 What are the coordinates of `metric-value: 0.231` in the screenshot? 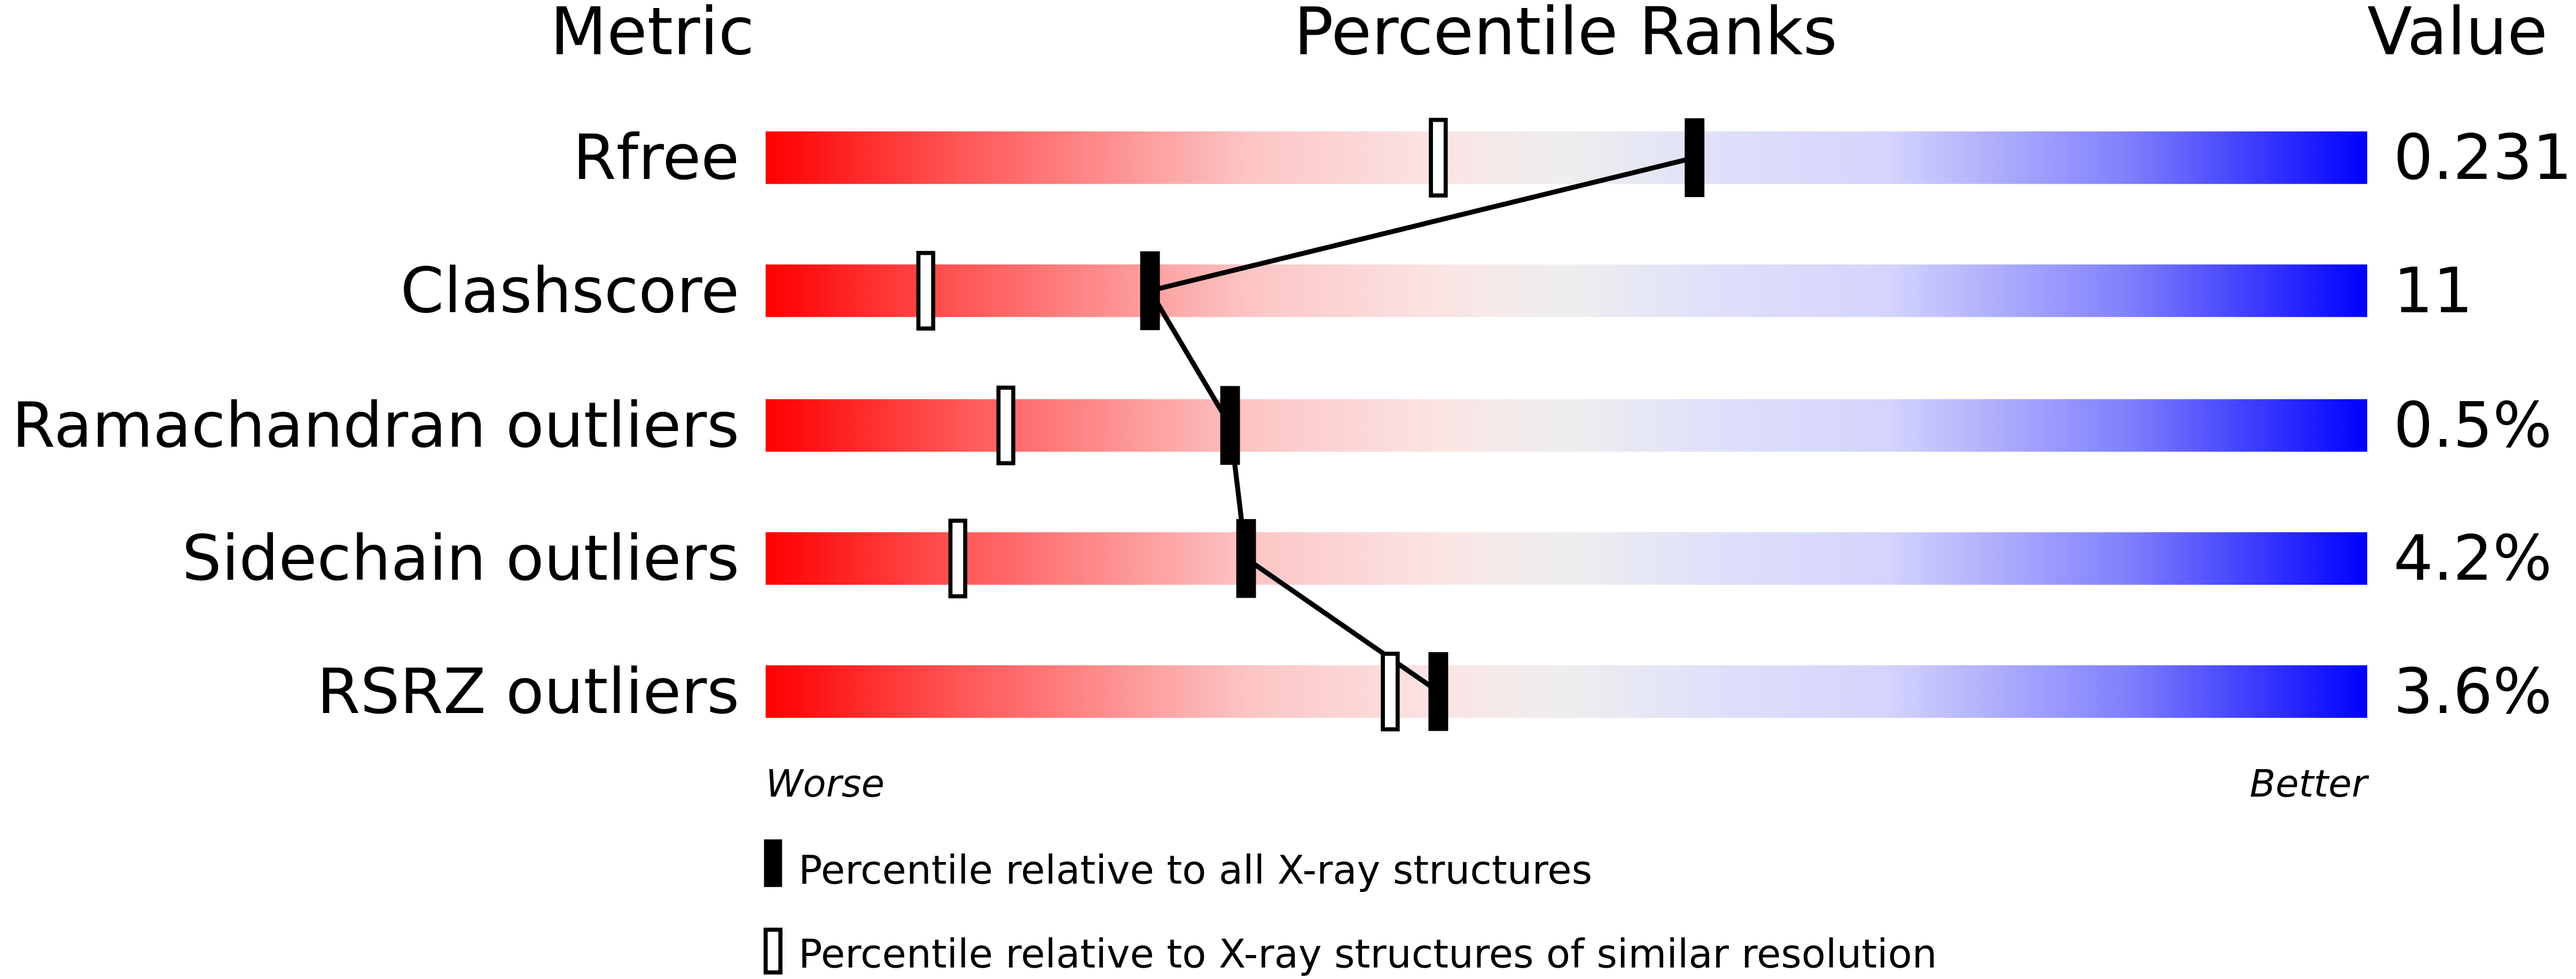 It's located at (2482, 157).